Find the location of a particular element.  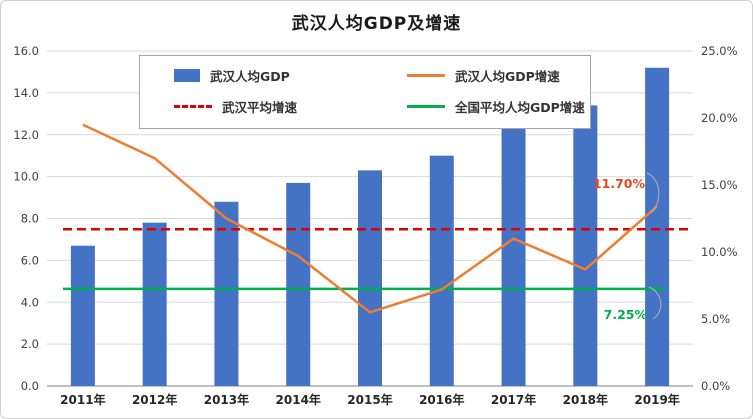

x-axis-label: 2011年 is located at coordinates (82, 399).